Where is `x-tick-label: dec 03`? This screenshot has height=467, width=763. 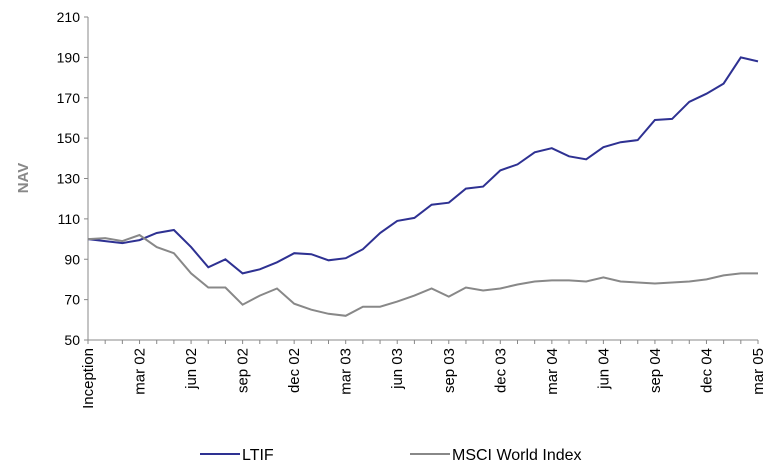 x-tick-label: dec 03 is located at coordinates (500, 370).